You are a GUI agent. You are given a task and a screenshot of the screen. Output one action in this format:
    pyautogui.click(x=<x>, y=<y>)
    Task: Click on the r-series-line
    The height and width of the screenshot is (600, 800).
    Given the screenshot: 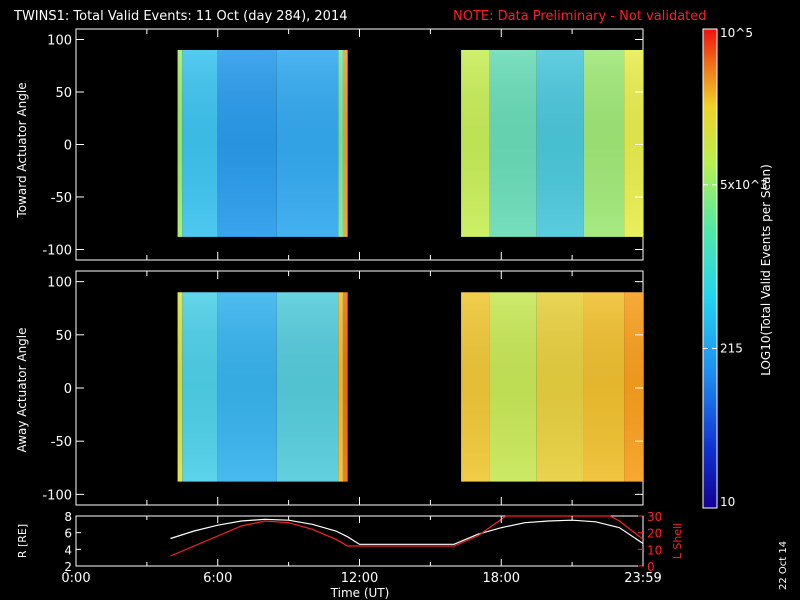 What is the action you would take?
    pyautogui.click(x=407, y=531)
    